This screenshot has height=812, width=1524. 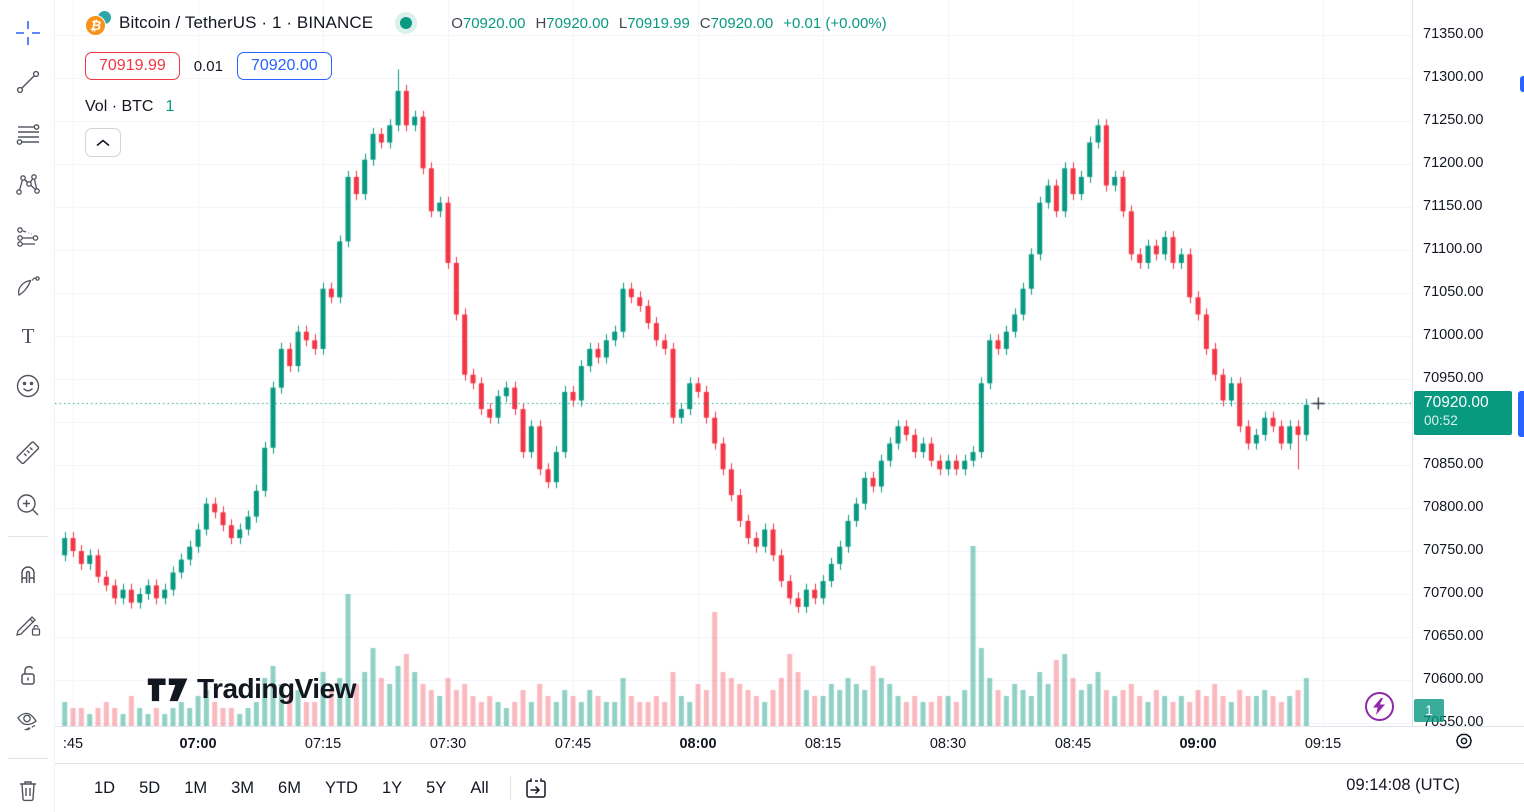 What do you see at coordinates (28, 236) in the screenshot?
I see `forecast-tool-icon` at bounding box center [28, 236].